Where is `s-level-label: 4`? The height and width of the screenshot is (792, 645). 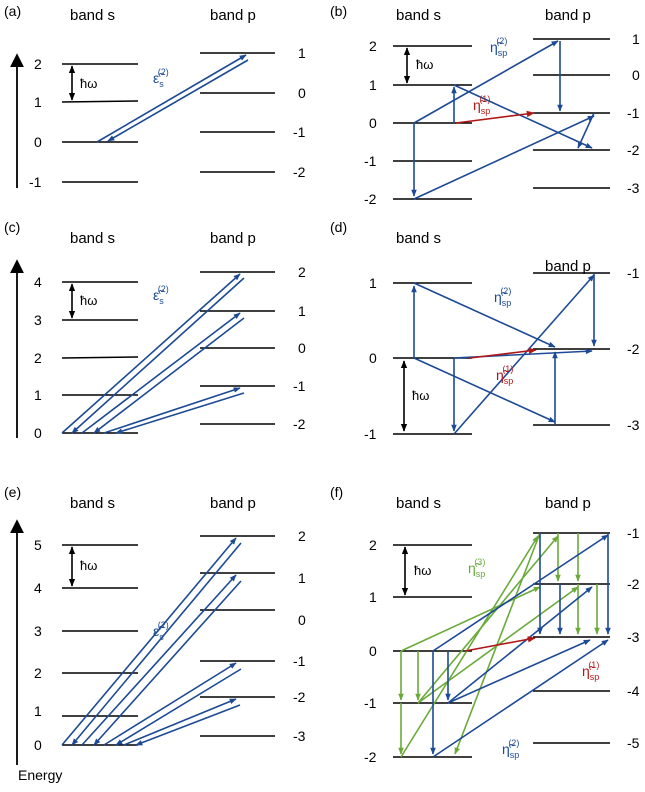
s-level-label: 4 is located at coordinates (38, 282).